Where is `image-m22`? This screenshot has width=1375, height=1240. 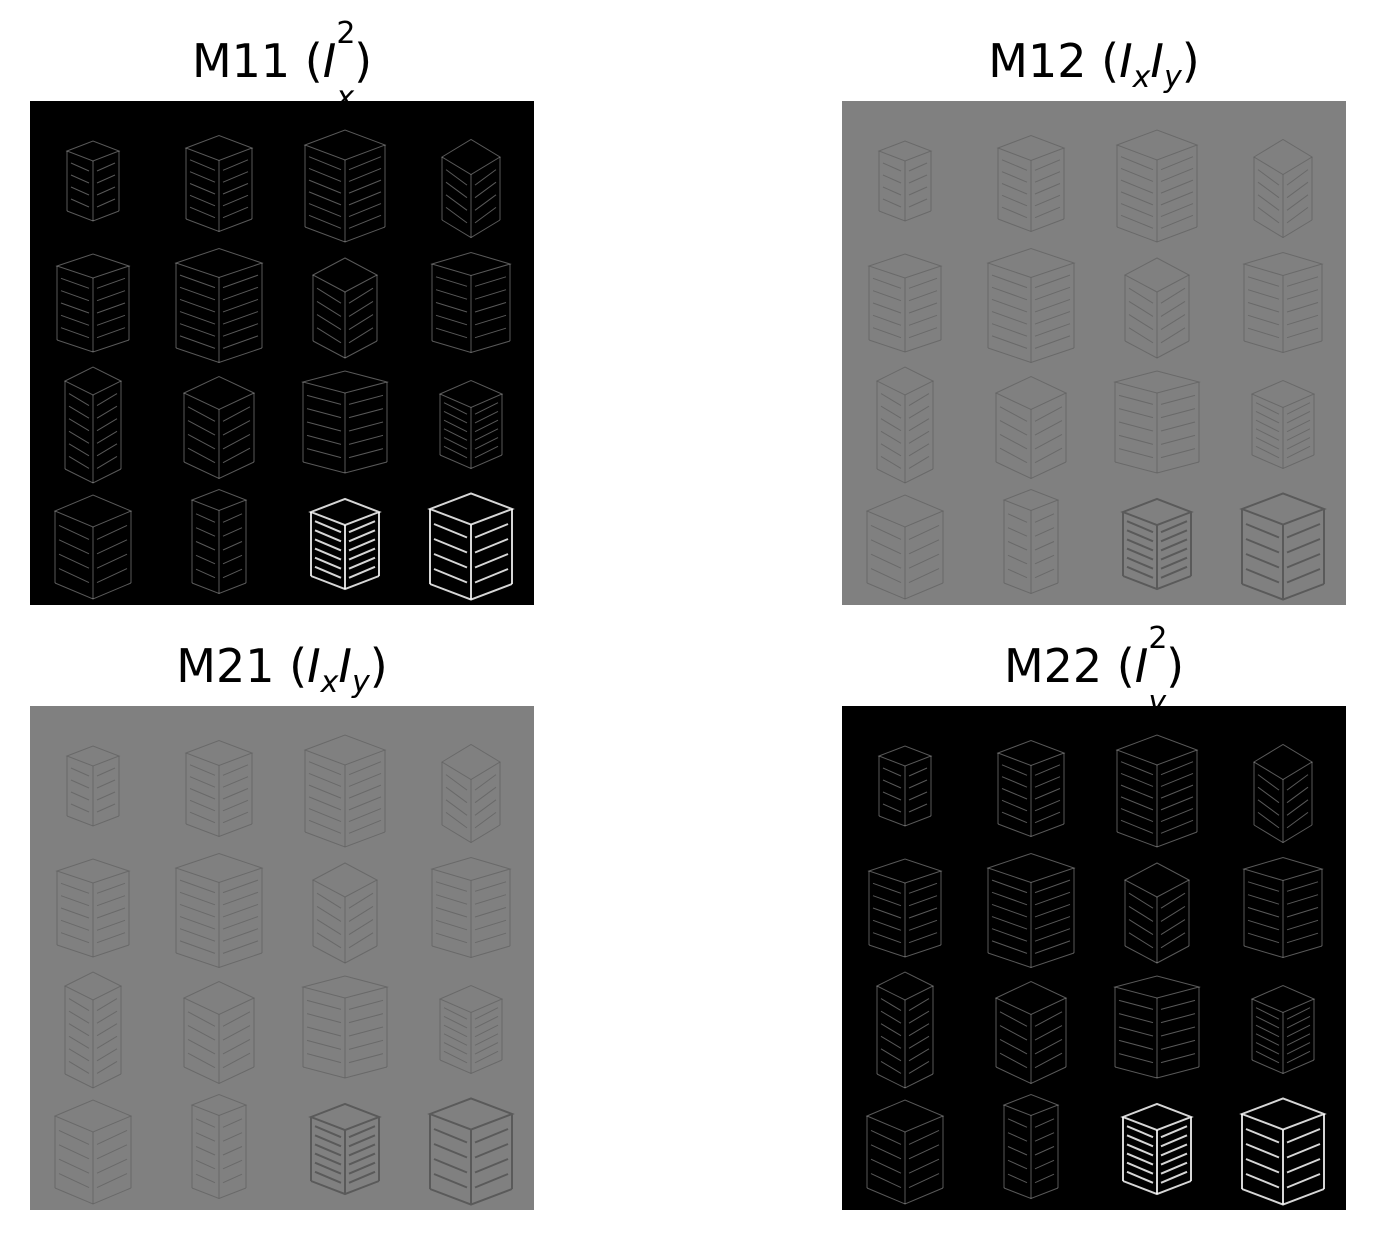 image-m22 is located at coordinates (1094, 958).